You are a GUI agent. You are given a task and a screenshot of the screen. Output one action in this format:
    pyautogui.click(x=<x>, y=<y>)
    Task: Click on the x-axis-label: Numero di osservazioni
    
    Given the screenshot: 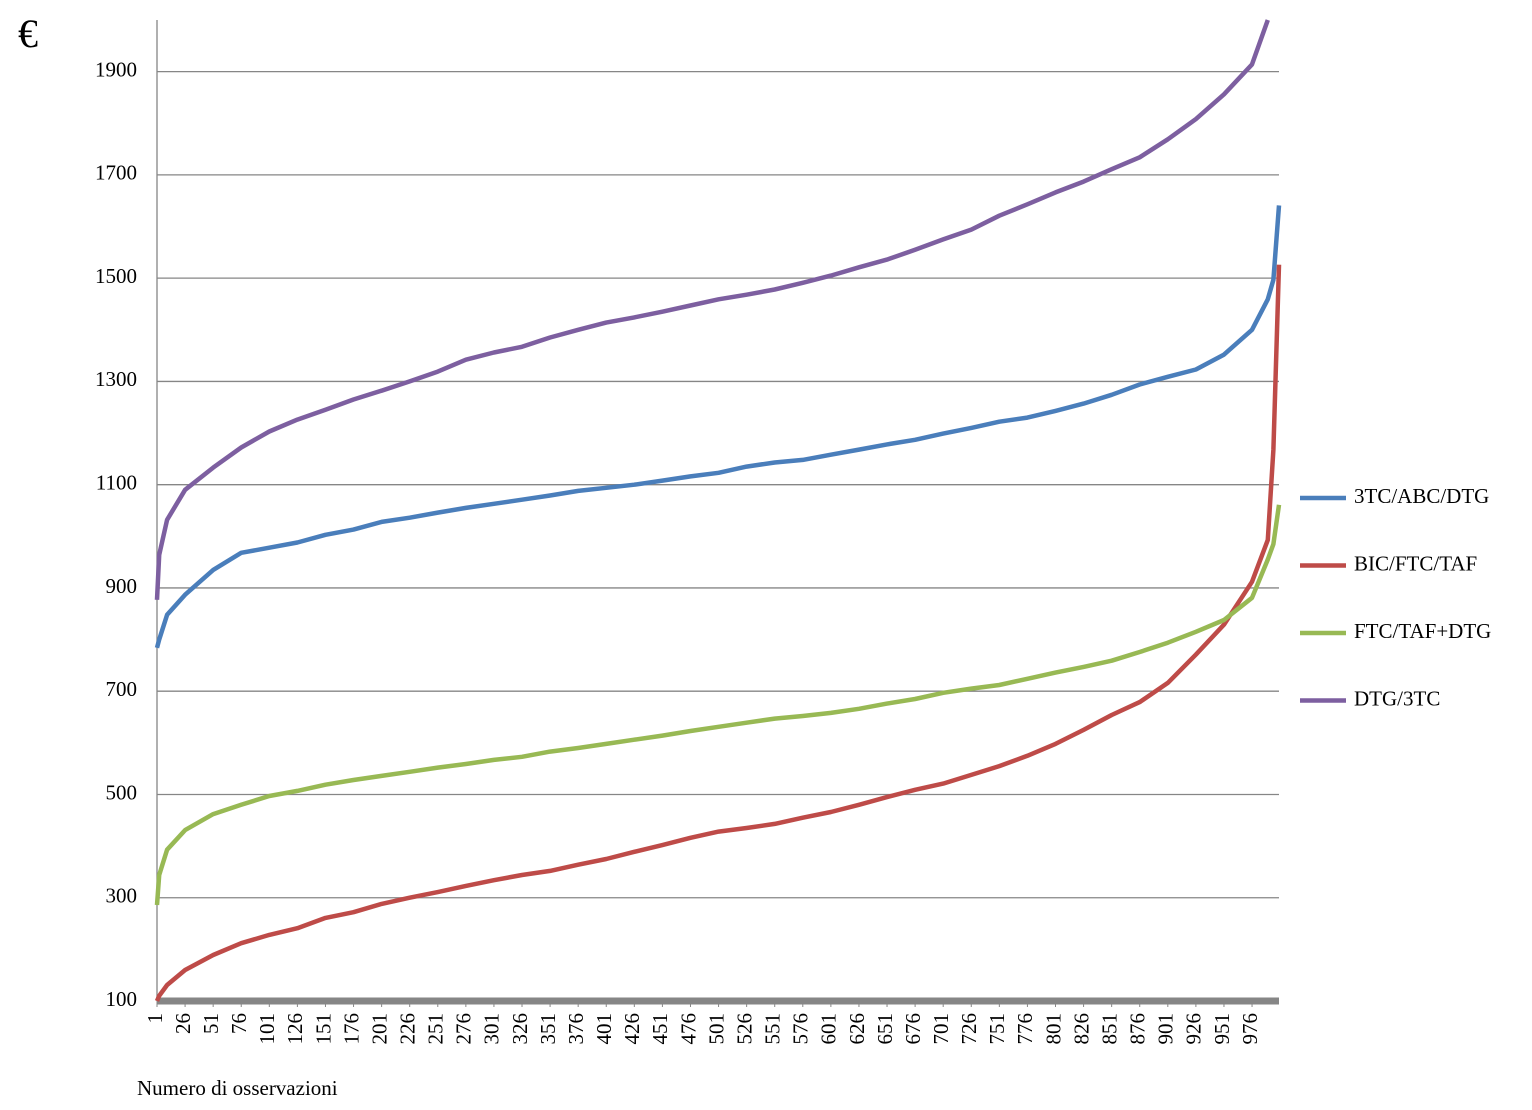 What is the action you would take?
    pyautogui.click(x=237, y=1088)
    